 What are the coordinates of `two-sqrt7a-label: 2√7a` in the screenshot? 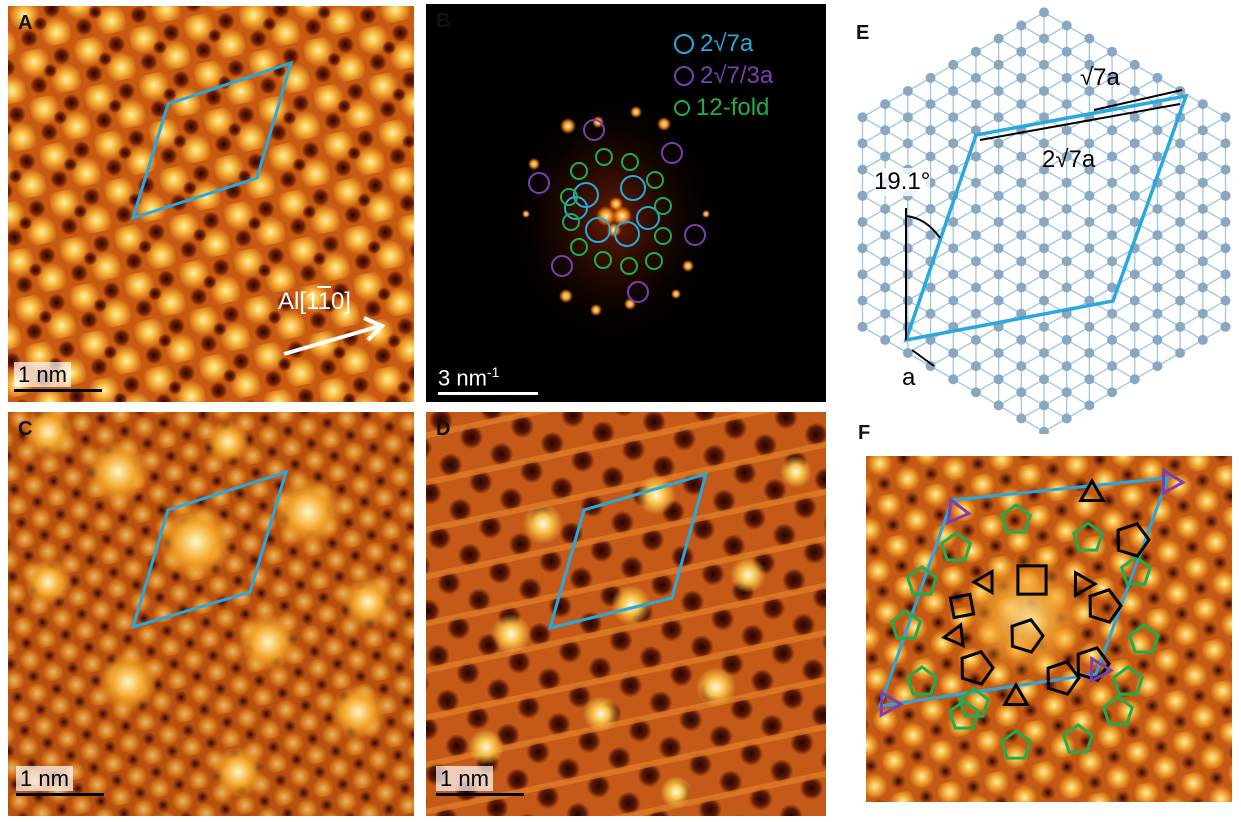 It's located at (1069, 159).